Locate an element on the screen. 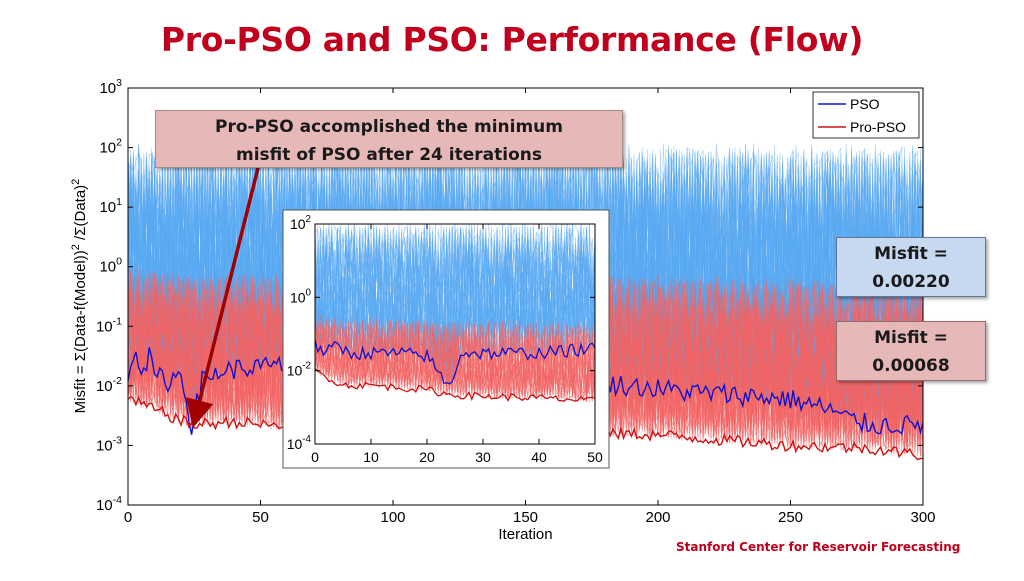 This screenshot has width=1024, height=581. inset-x-tick-label: 50 is located at coordinates (595, 457).